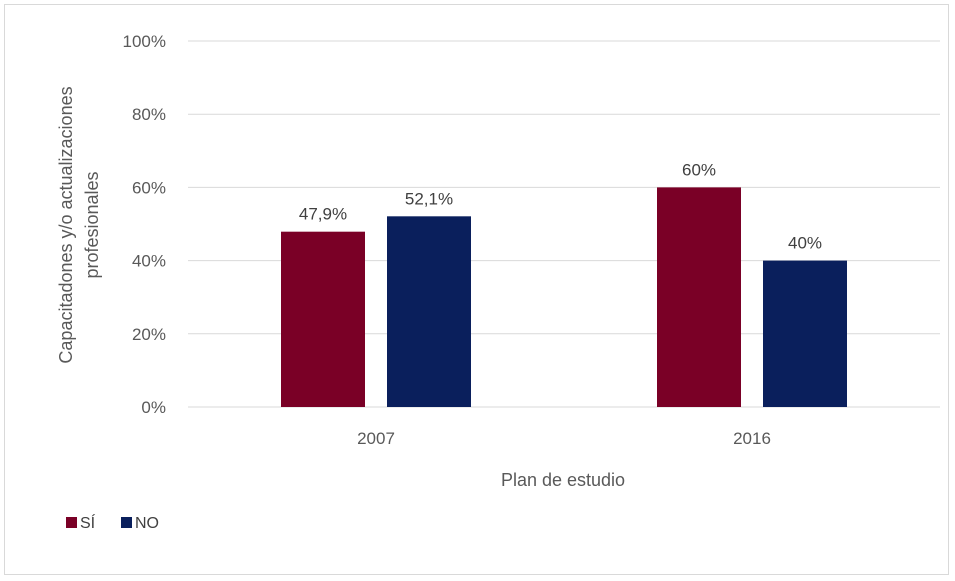 Image resolution: width=955 pixels, height=581 pixels. Describe the element at coordinates (752, 438) in the screenshot. I see `x-tick-label: 2016` at that location.